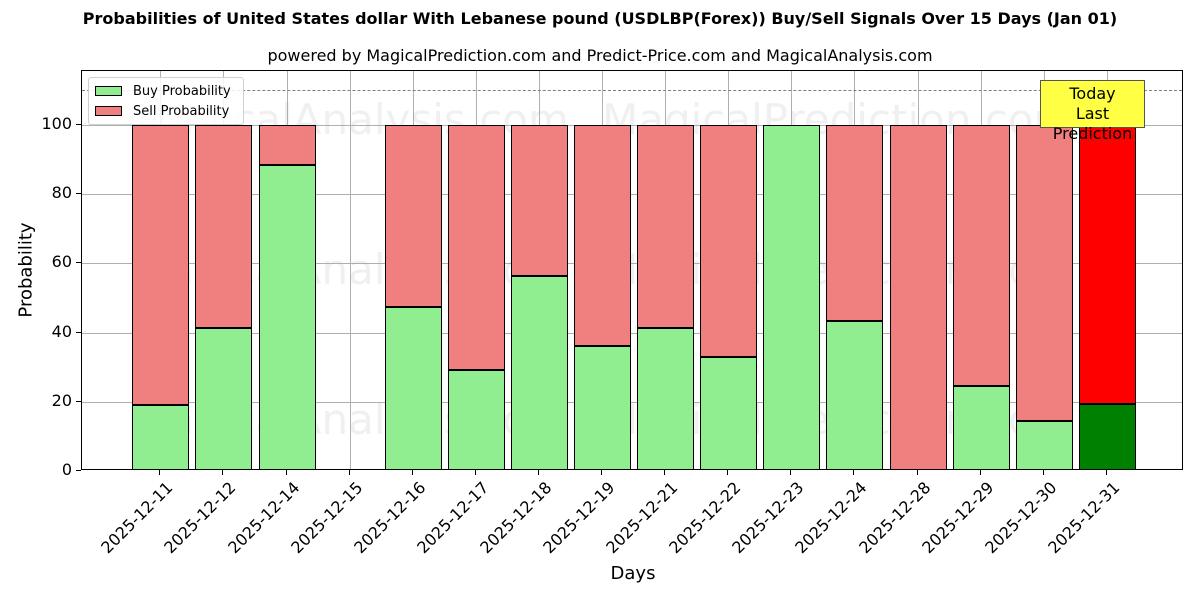 The image size is (1200, 600). I want to click on y-tick-label: 20, so click(61, 400).